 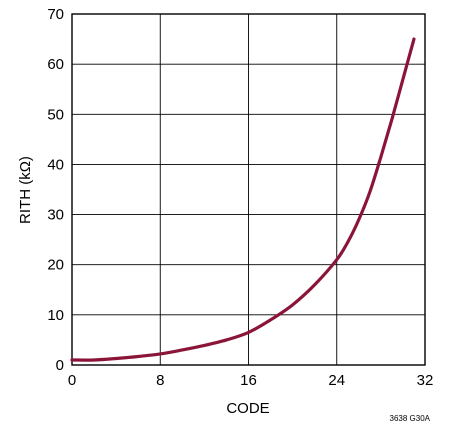 I want to click on y-tick-label: 60, so click(x=55, y=64).